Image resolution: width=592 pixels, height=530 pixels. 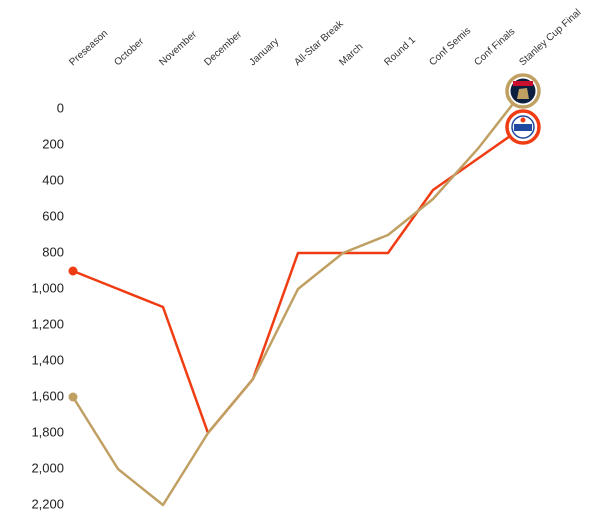 I want to click on x-tick-label: Stanley Cup Final, so click(x=550, y=37).